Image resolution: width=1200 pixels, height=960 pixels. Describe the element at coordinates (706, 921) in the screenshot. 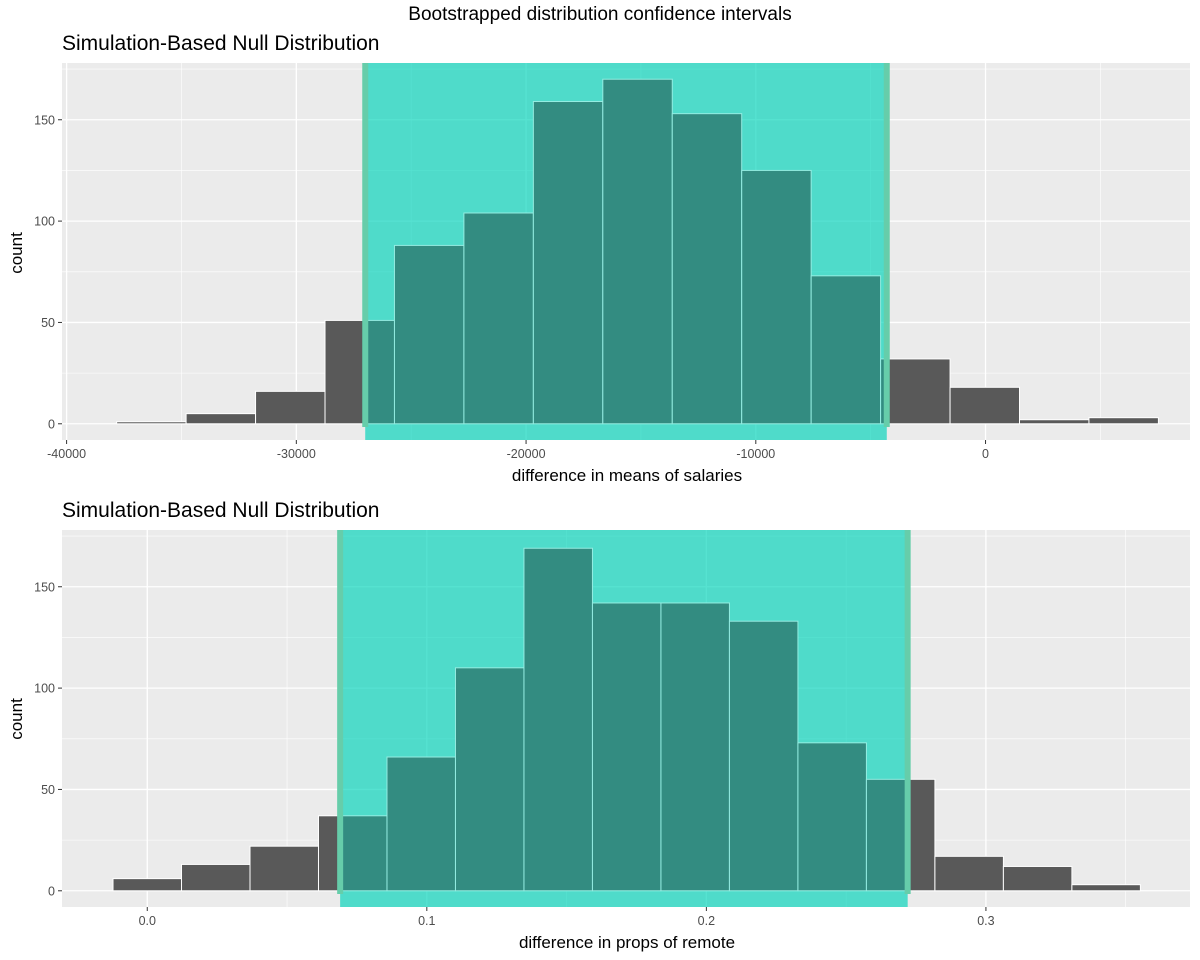

I see `x-tick-label: 0.2` at that location.